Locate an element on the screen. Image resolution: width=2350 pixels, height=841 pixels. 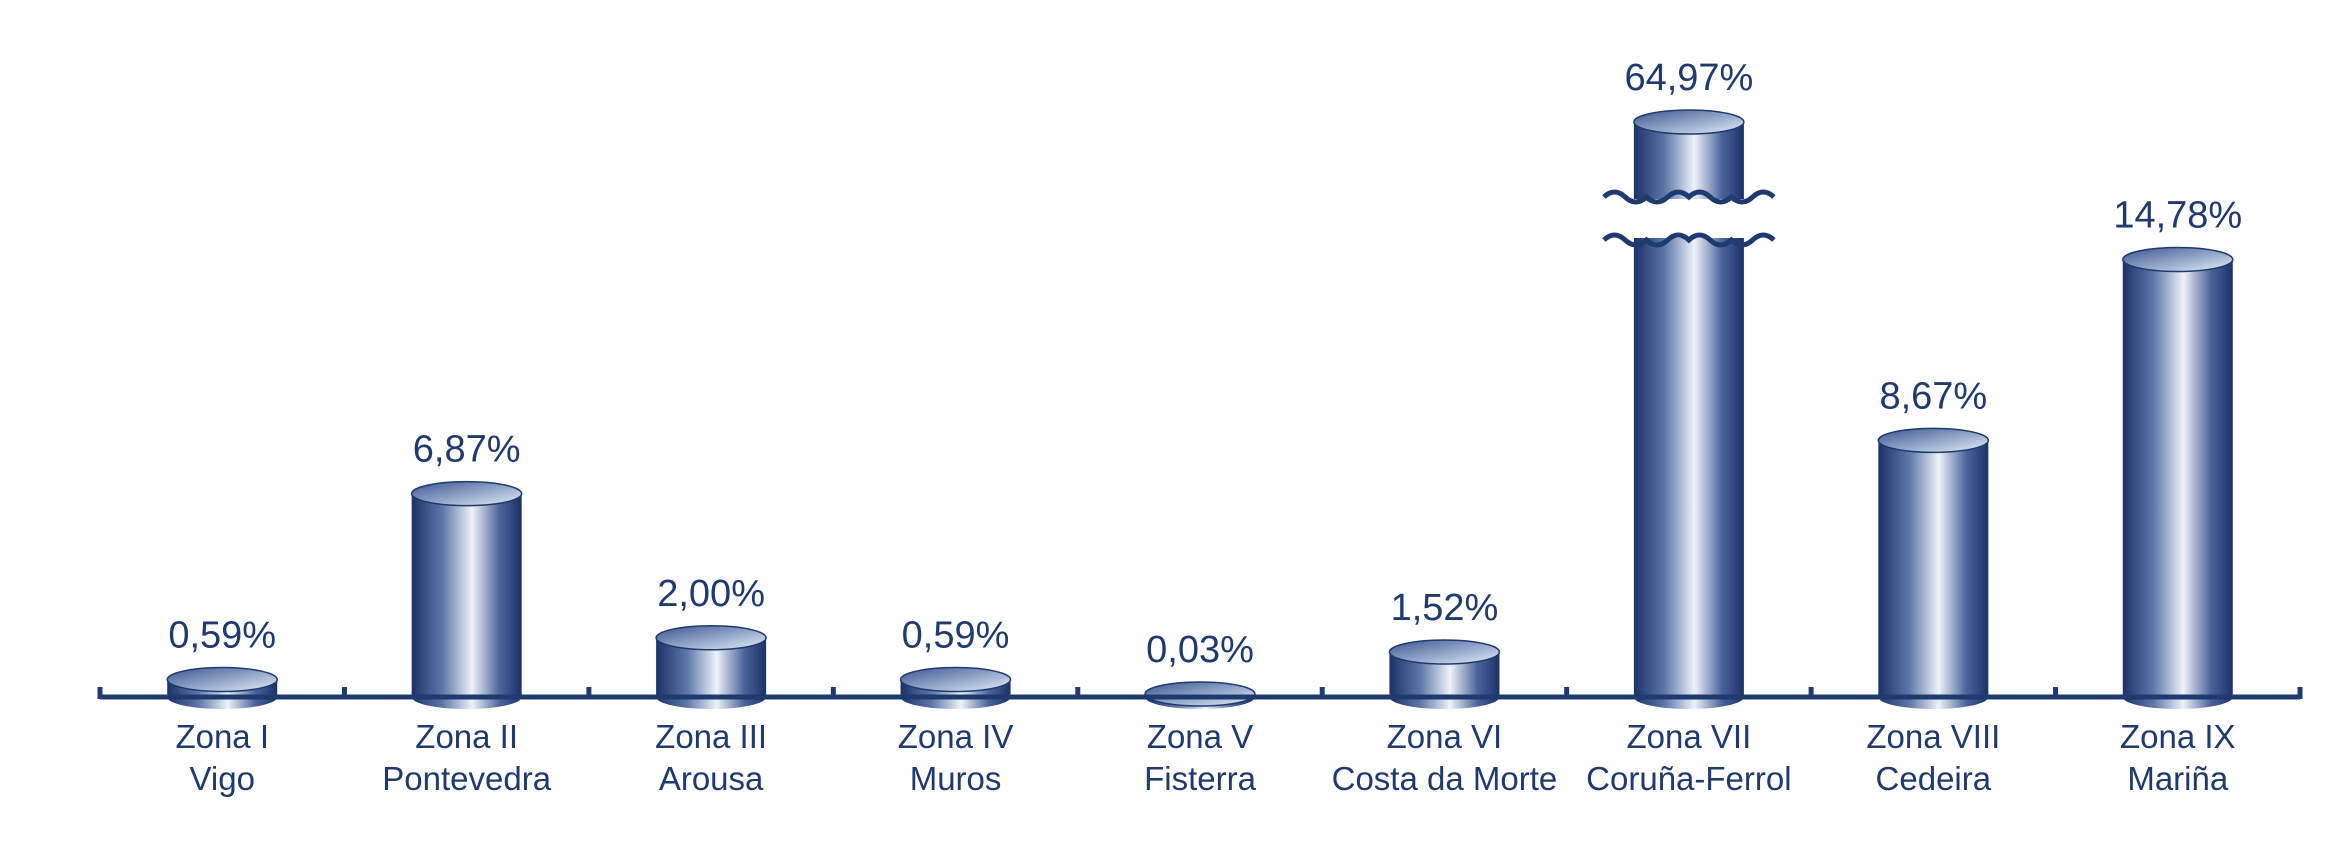
x-tick-label-line: Costa da Morte is located at coordinates (1445, 778).